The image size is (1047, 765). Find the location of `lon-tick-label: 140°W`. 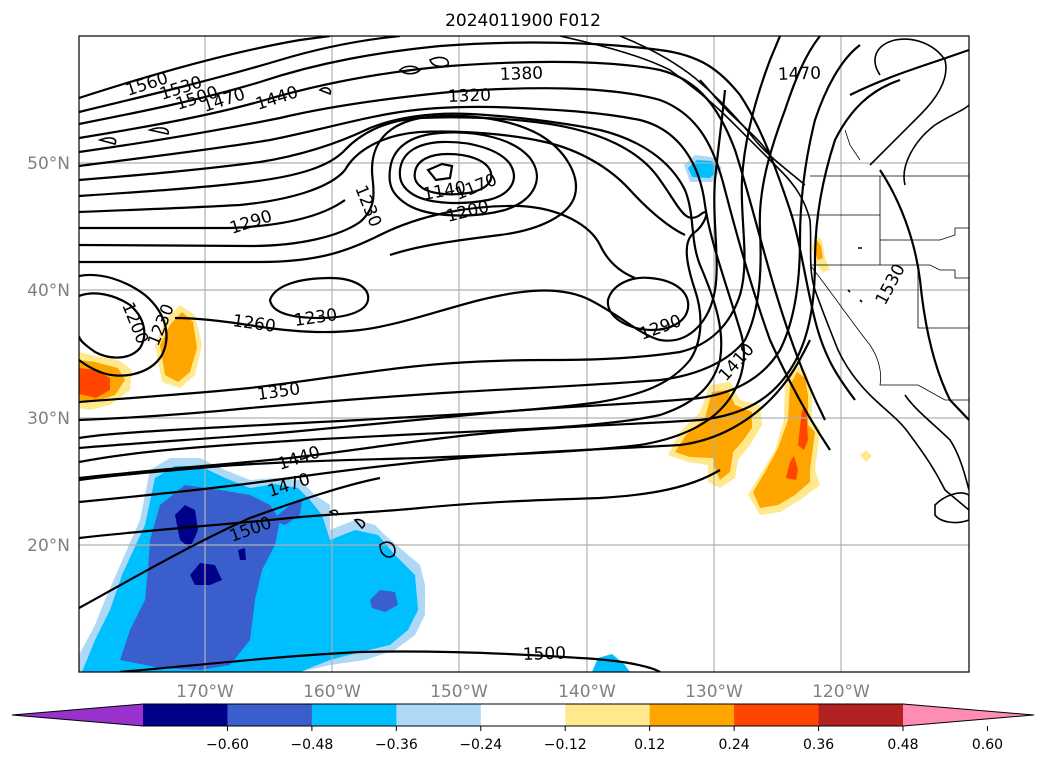

lon-tick-label: 140°W is located at coordinates (587, 692).